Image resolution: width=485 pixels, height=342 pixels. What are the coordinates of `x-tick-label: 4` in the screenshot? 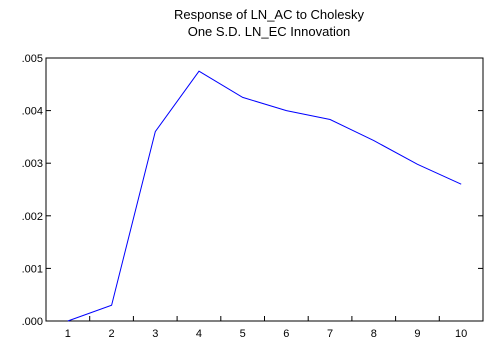 It's located at (199, 334).